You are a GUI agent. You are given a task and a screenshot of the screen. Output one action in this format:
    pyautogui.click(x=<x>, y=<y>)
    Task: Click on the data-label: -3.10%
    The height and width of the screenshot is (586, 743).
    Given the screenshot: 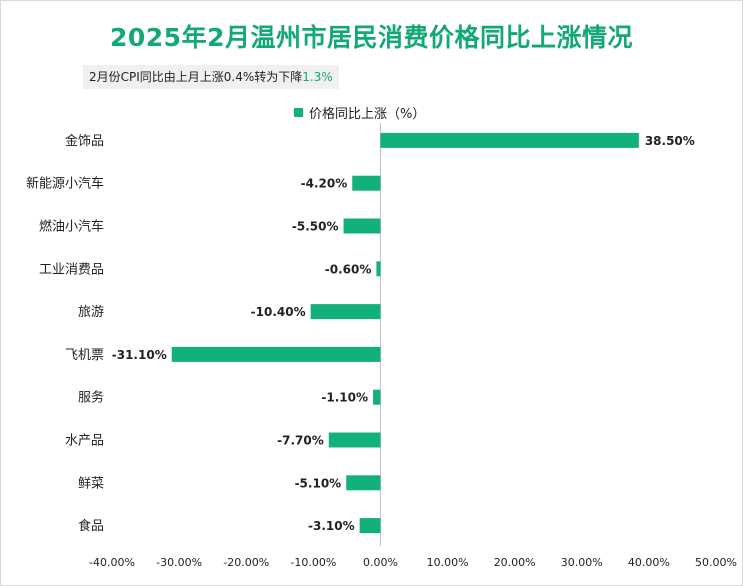 What is the action you would take?
    pyautogui.click(x=331, y=526)
    